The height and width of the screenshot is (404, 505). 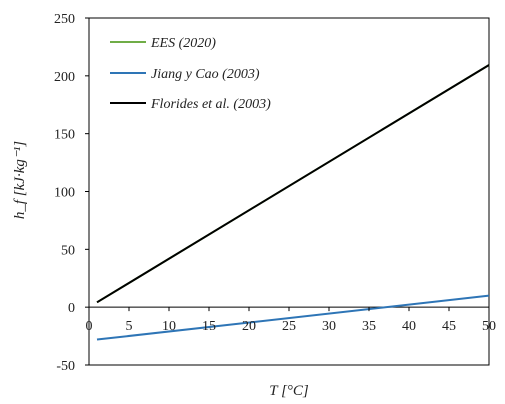 What do you see at coordinates (210, 104) in the screenshot?
I see `legend-label-florides: Florides et al. (2003)` at bounding box center [210, 104].